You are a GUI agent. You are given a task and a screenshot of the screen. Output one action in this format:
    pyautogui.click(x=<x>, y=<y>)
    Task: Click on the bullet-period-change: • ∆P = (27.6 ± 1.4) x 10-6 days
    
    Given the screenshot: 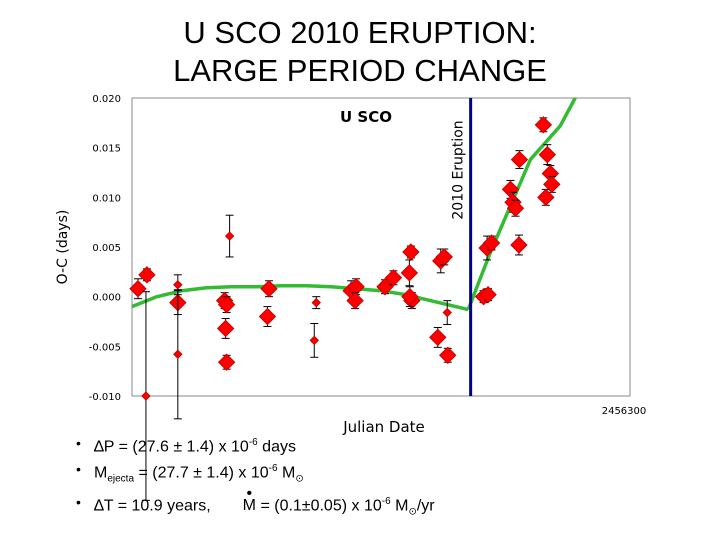 What is the action you would take?
    pyautogui.click(x=255, y=445)
    